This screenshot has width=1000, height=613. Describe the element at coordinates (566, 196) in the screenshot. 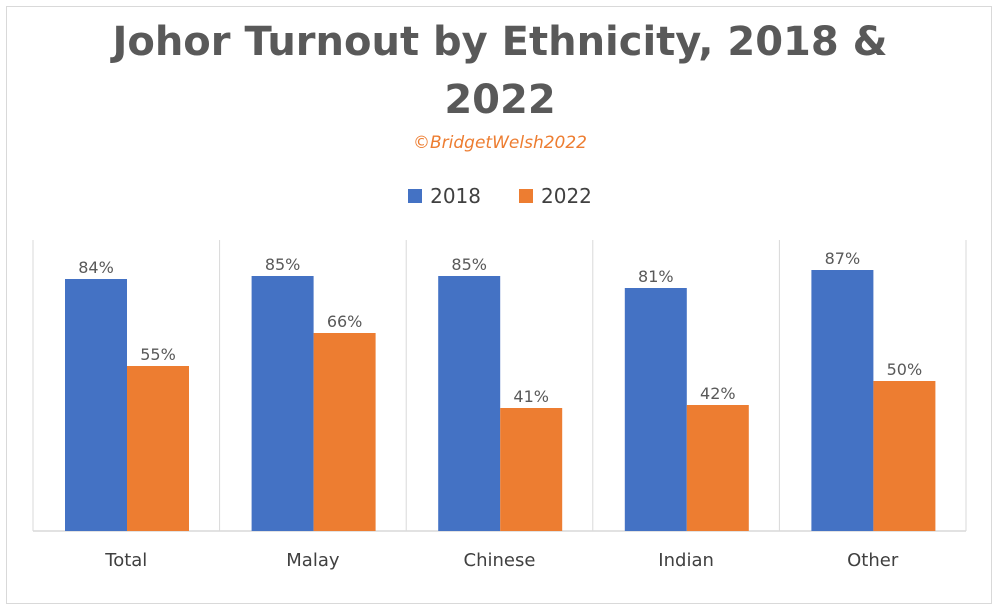

I see `legend-label-2022: 2022` at that location.